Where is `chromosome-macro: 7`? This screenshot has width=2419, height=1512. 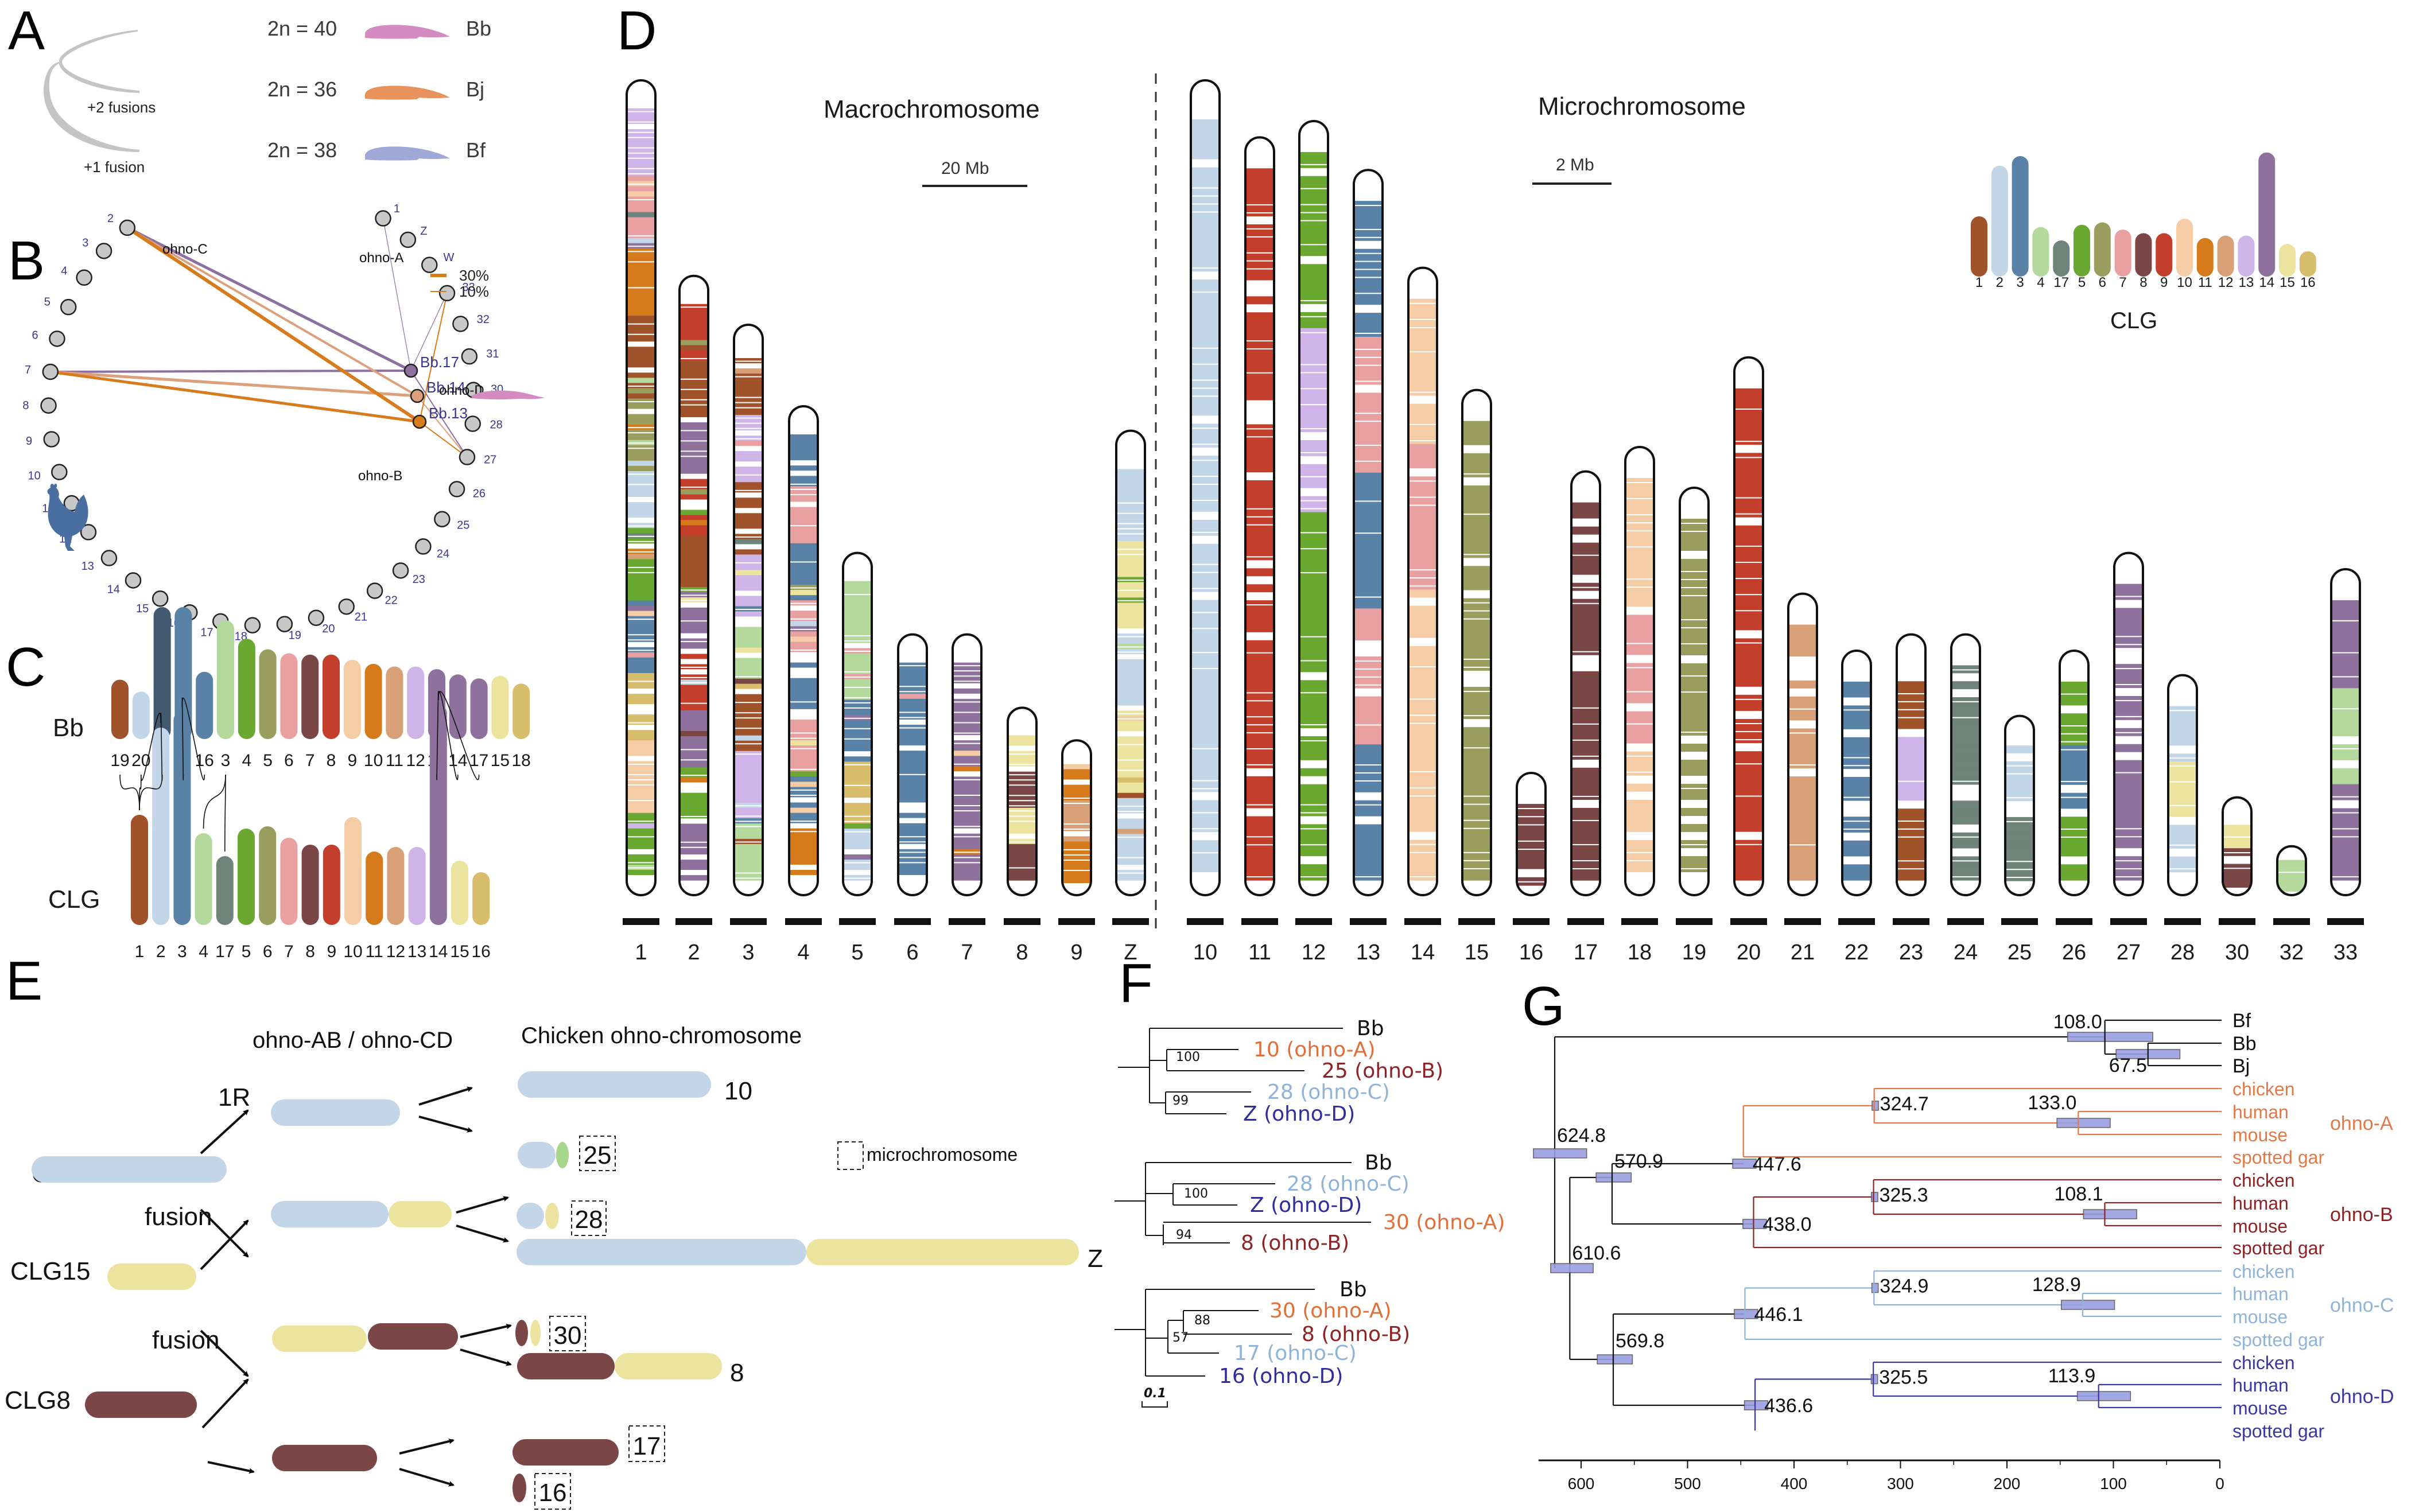
chromosome-macro: 7 is located at coordinates (967, 799).